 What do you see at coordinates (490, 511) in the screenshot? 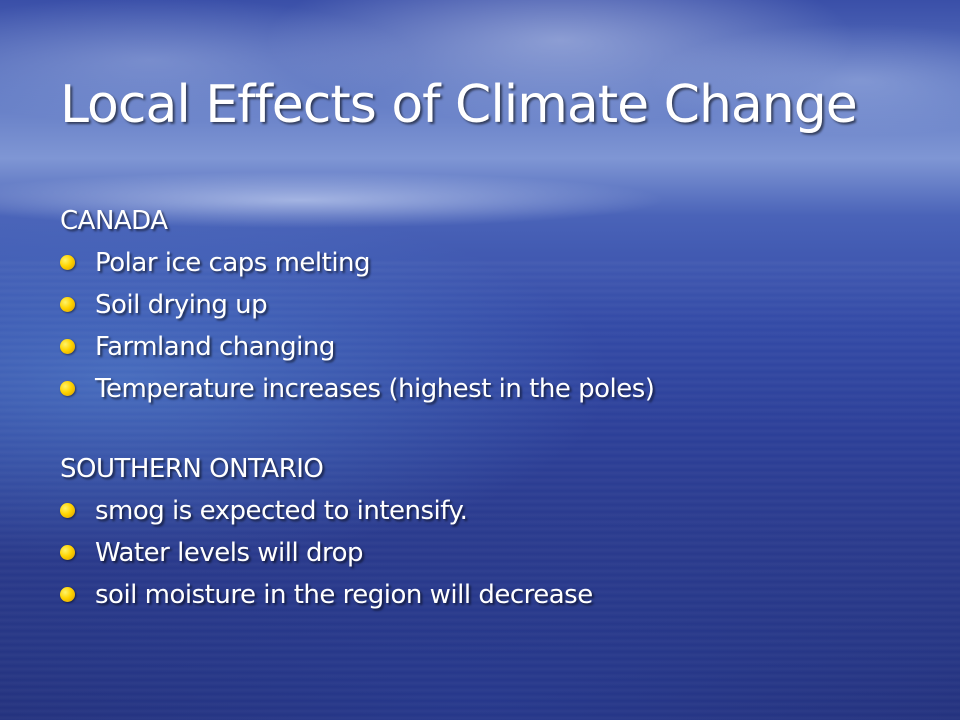
I see `list-item: smog is expected to intensify.` at bounding box center [490, 511].